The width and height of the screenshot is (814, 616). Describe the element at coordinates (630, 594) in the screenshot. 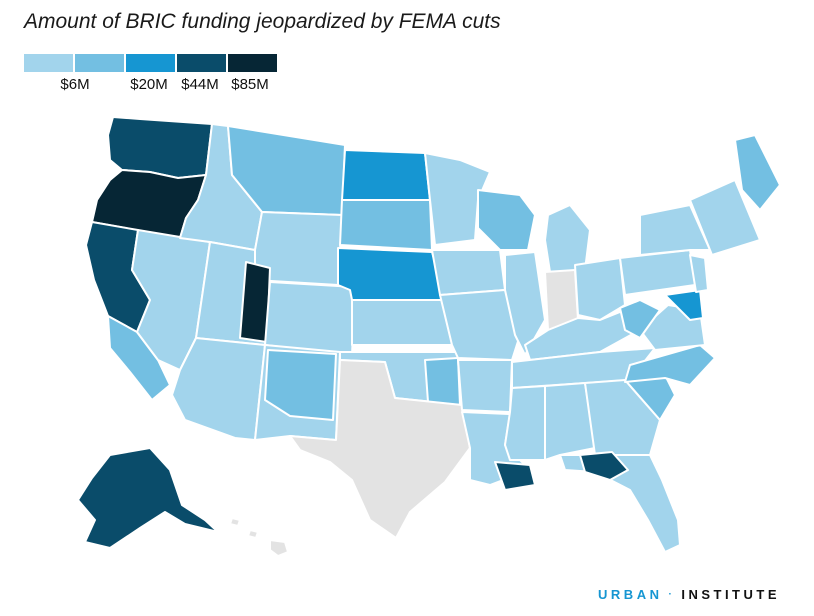

I see `brand-urban: URBAN` at that location.